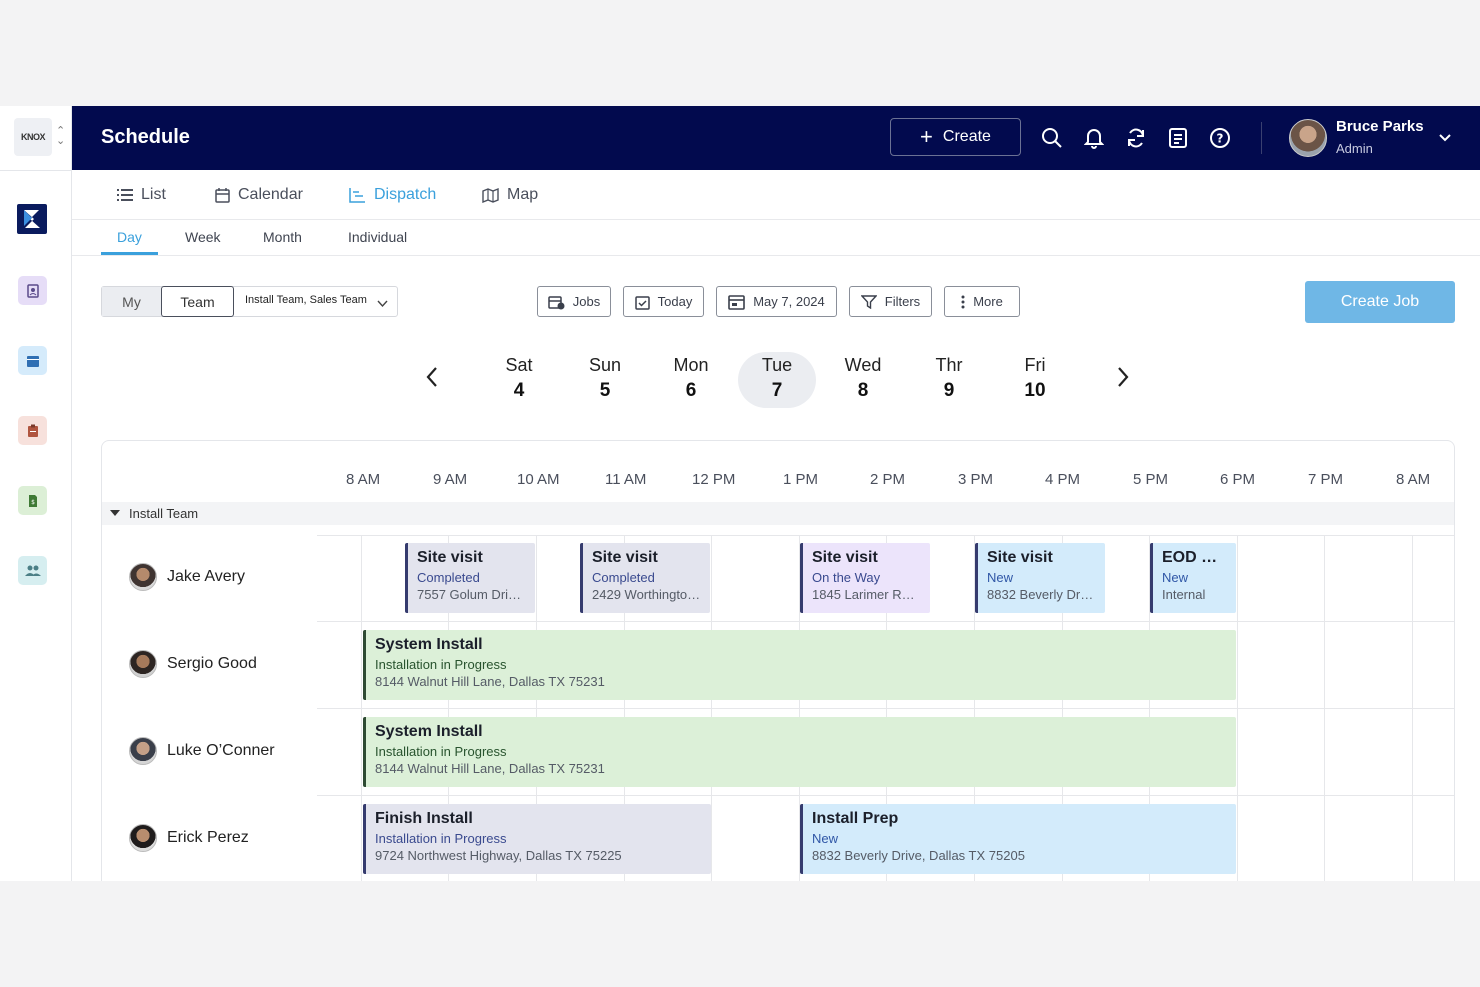  I want to click on sidebar-item-contacts, so click(32, 290).